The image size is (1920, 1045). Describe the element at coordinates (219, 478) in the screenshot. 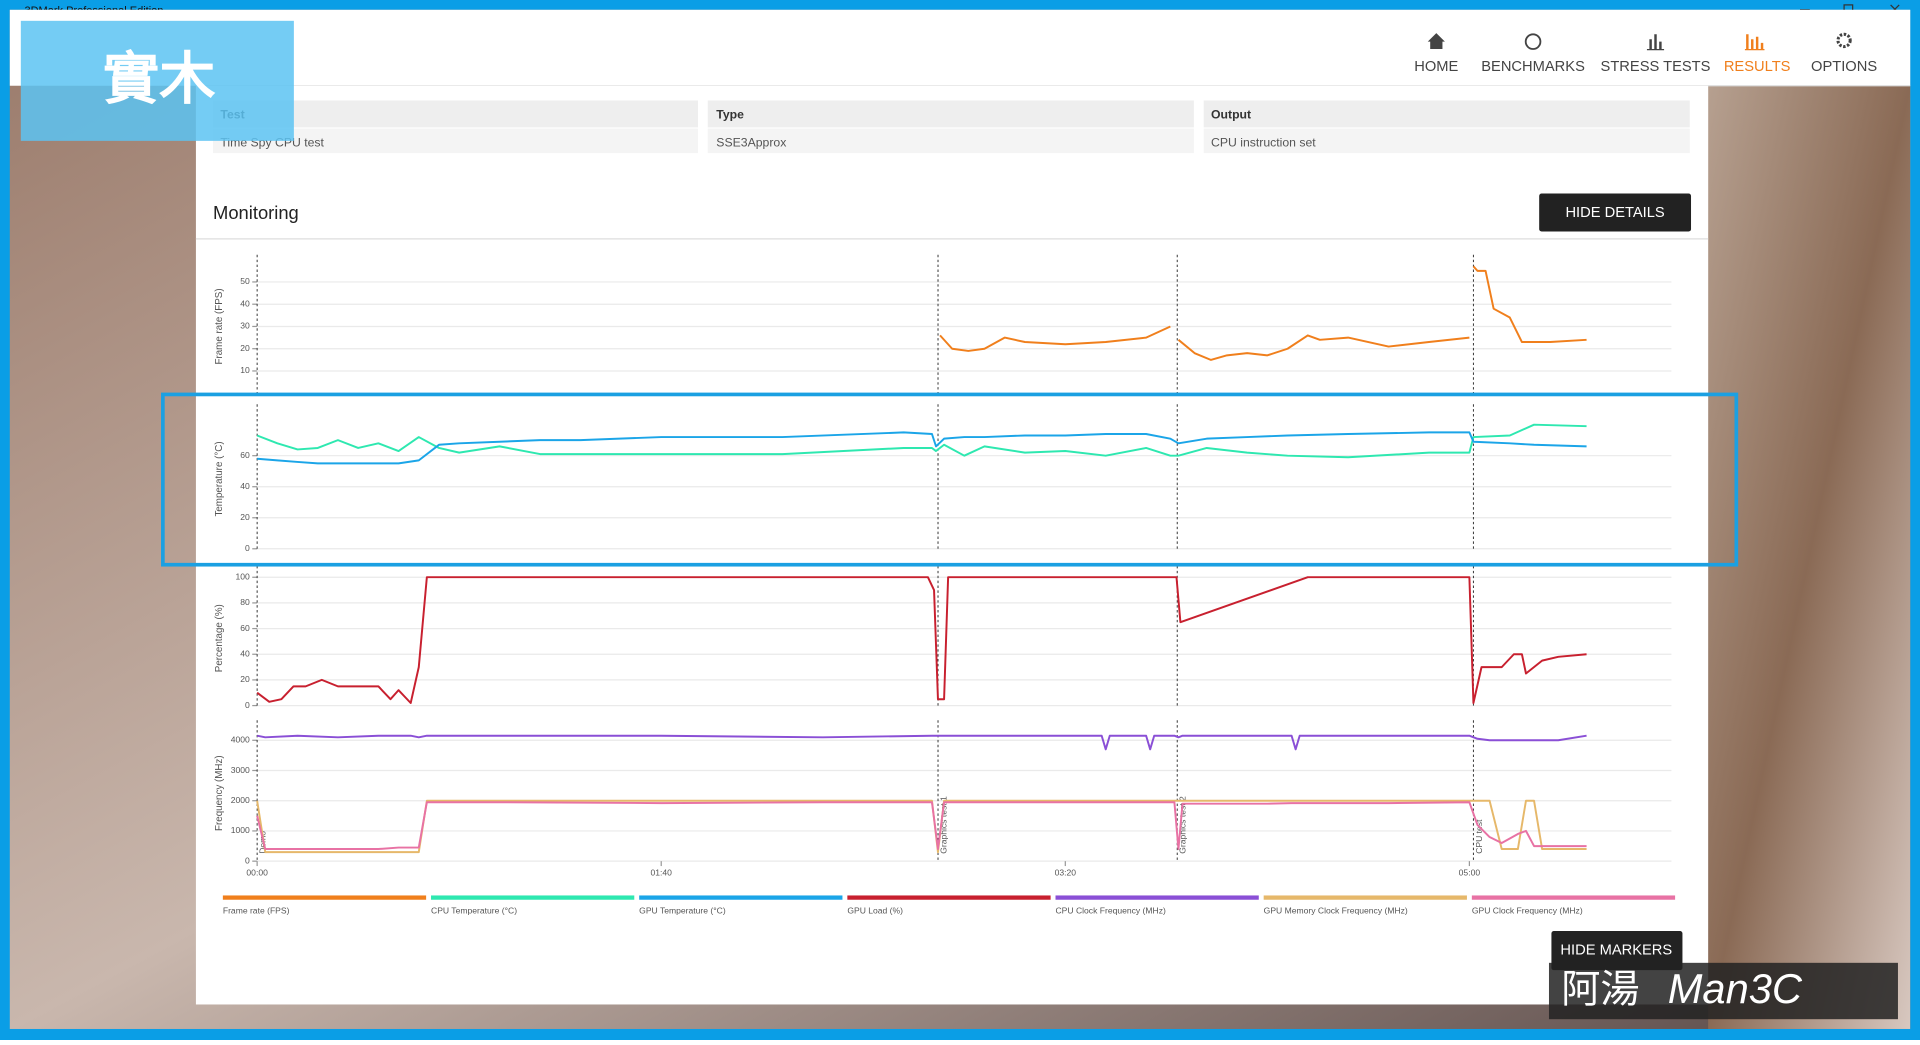

I see `y-axis-label: Temperature (°C)` at that location.